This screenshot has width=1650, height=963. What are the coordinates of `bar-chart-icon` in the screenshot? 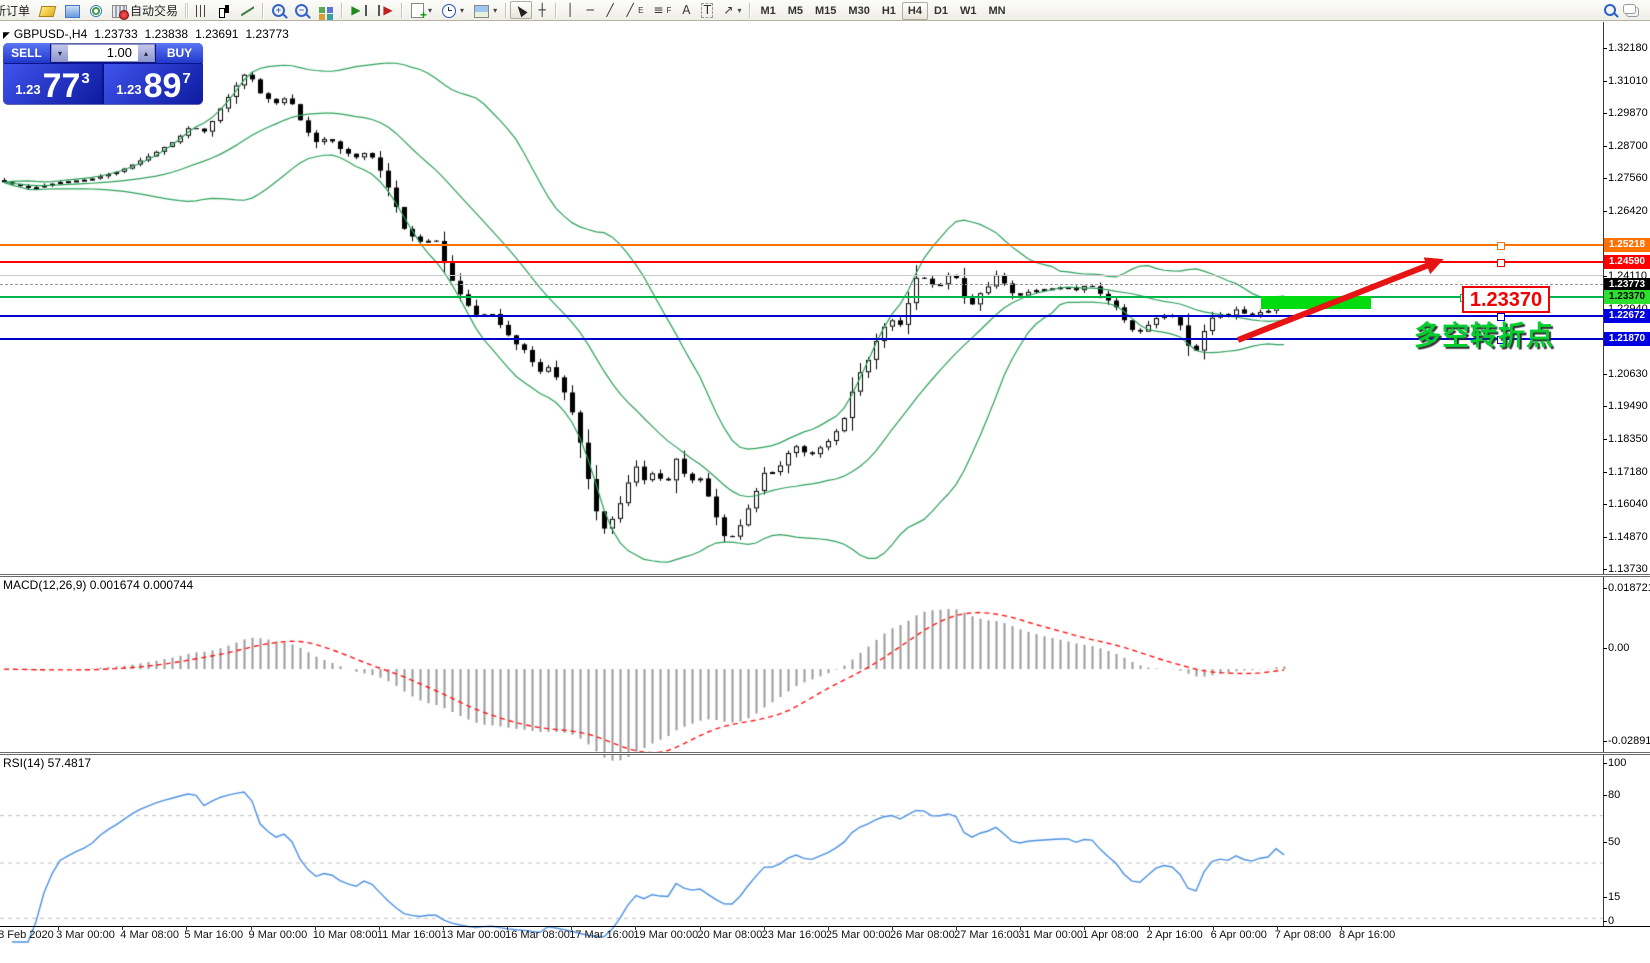 It's located at (202, 10).